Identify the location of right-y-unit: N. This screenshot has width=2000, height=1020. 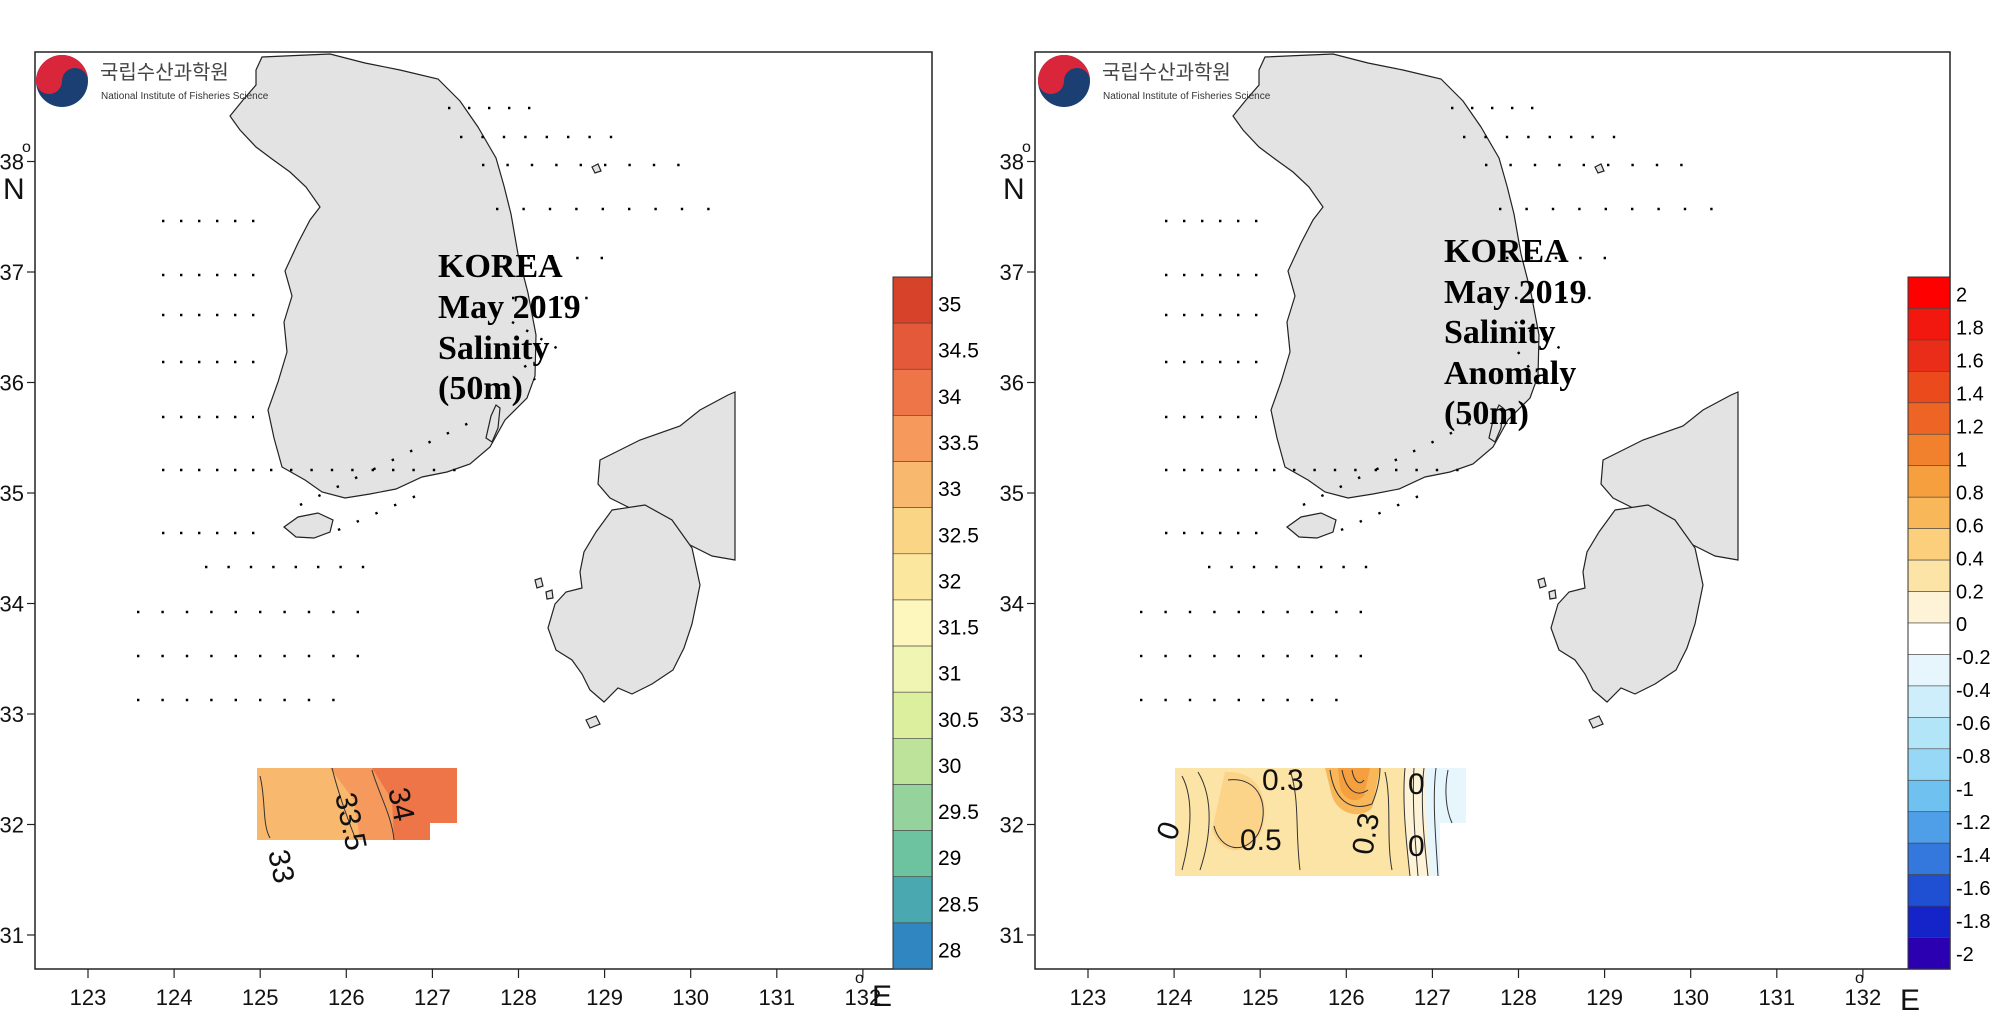
(1014, 189).